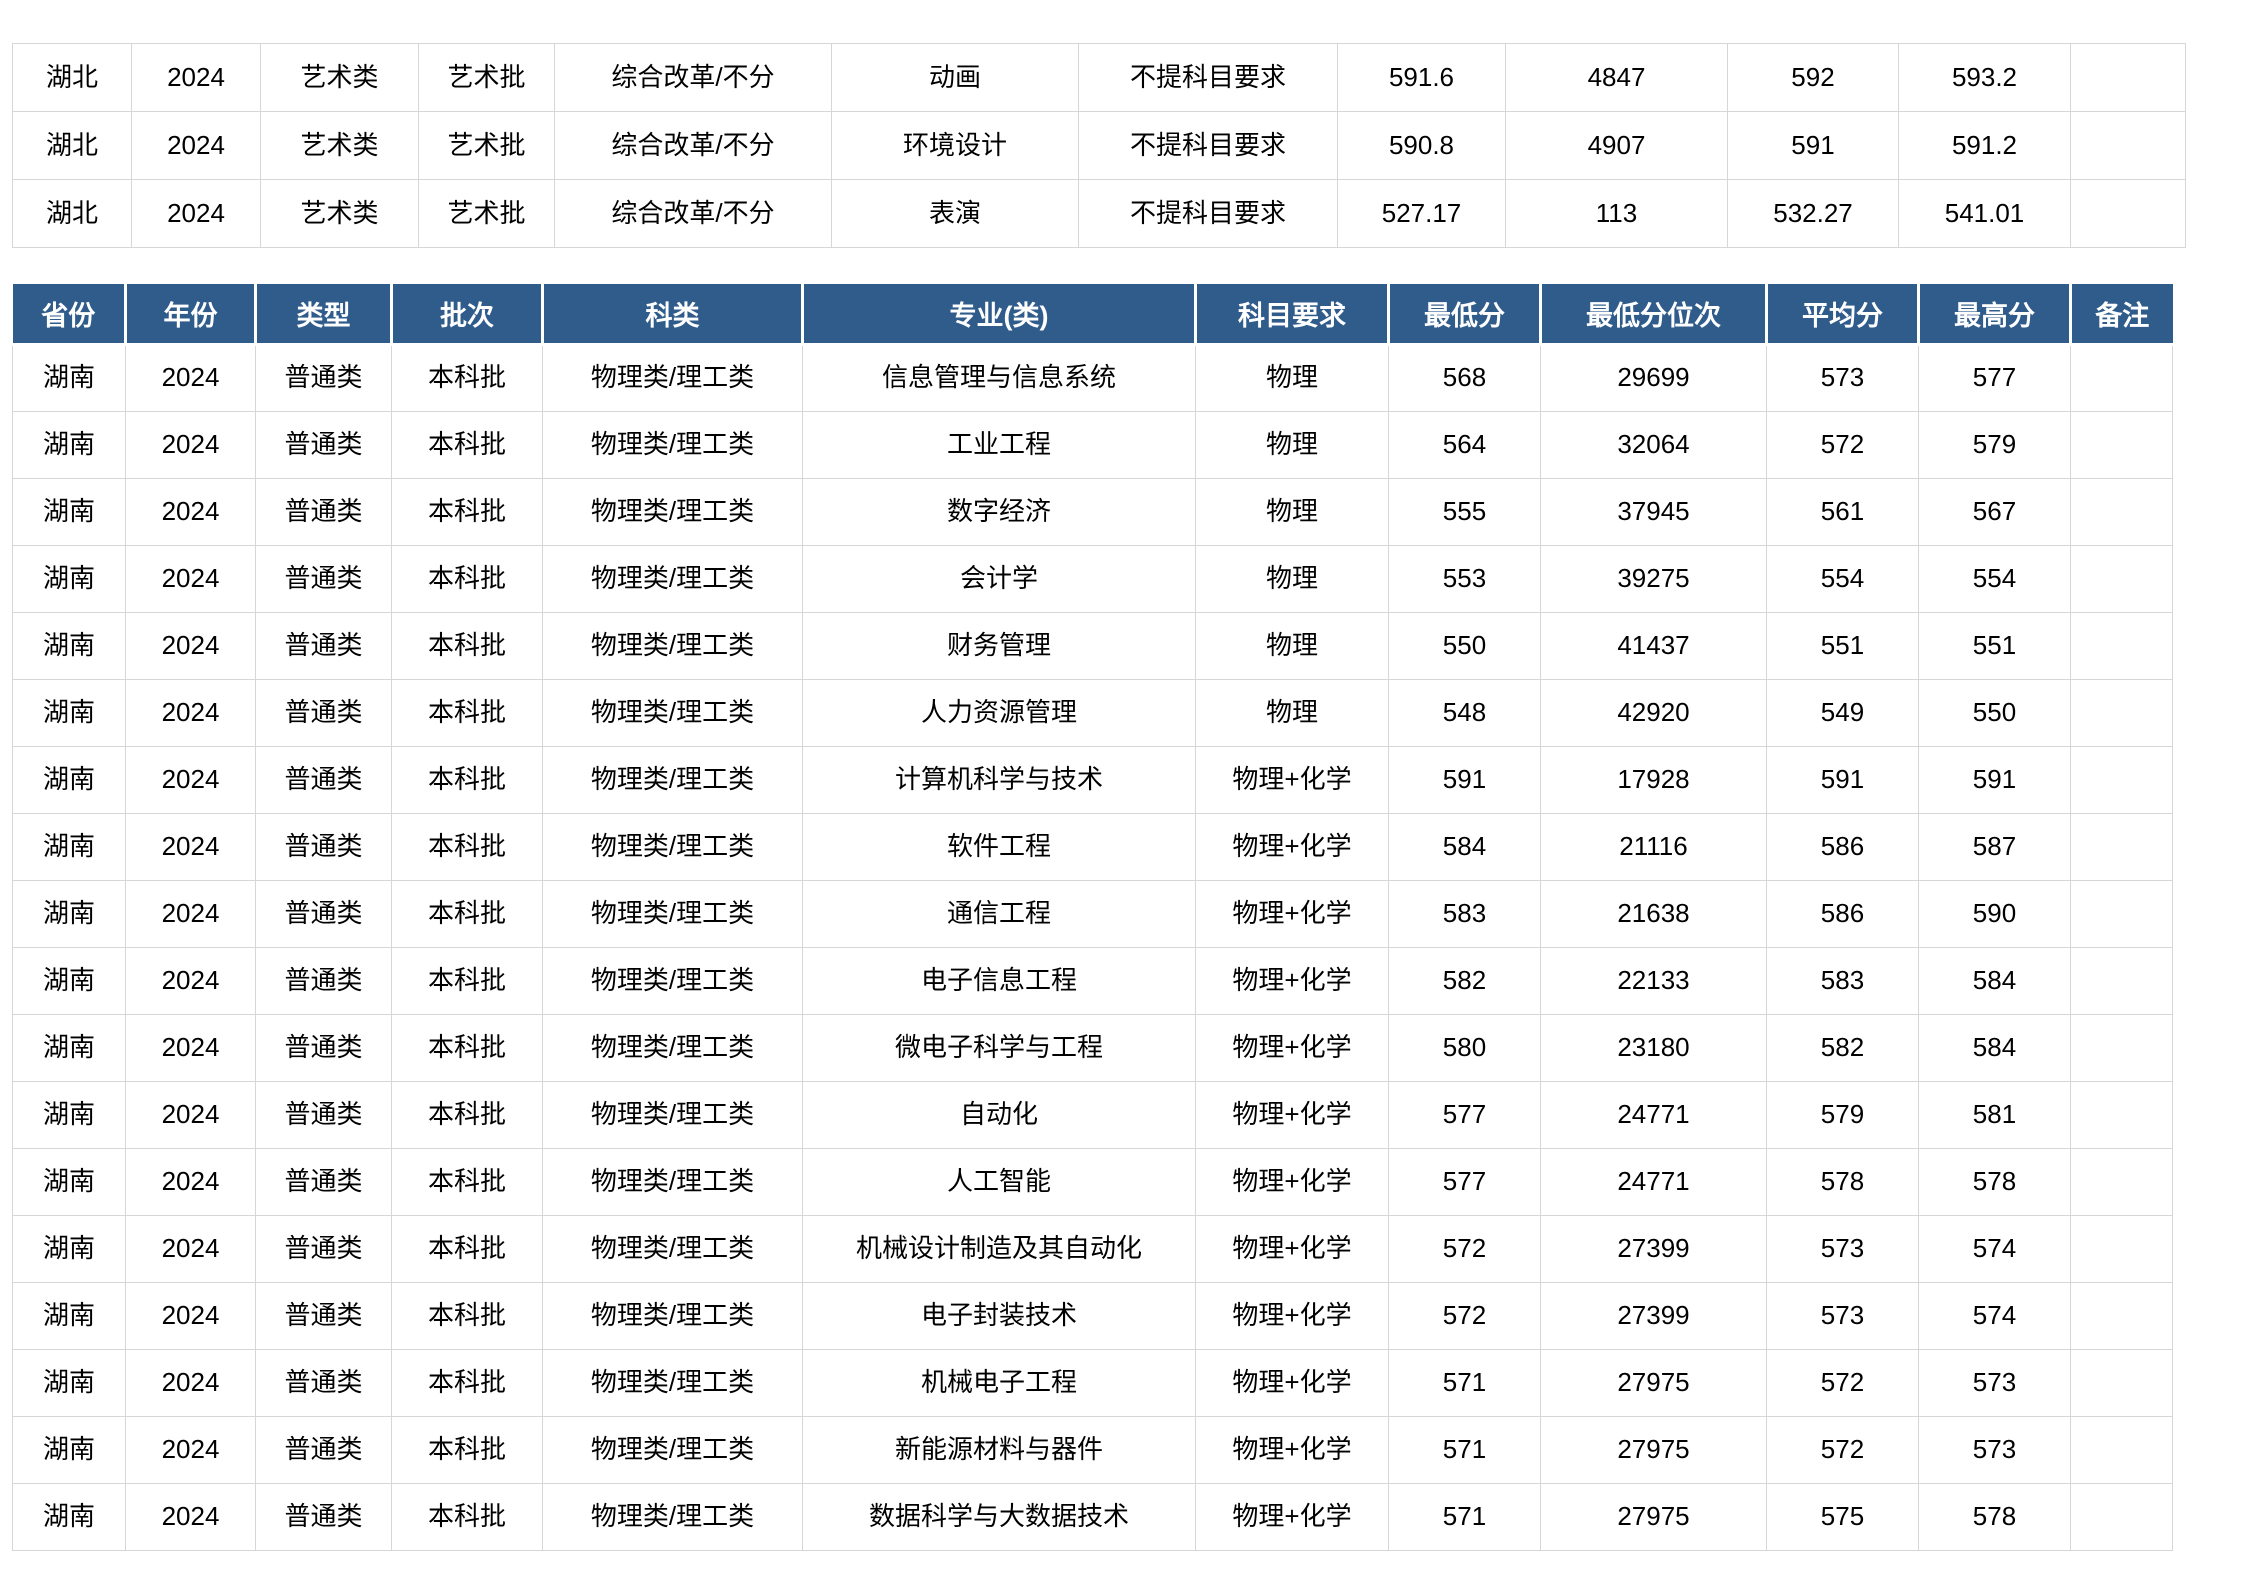  Describe the element at coordinates (1653, 712) in the screenshot. I see `cell-min-score-rank: 42920` at that location.